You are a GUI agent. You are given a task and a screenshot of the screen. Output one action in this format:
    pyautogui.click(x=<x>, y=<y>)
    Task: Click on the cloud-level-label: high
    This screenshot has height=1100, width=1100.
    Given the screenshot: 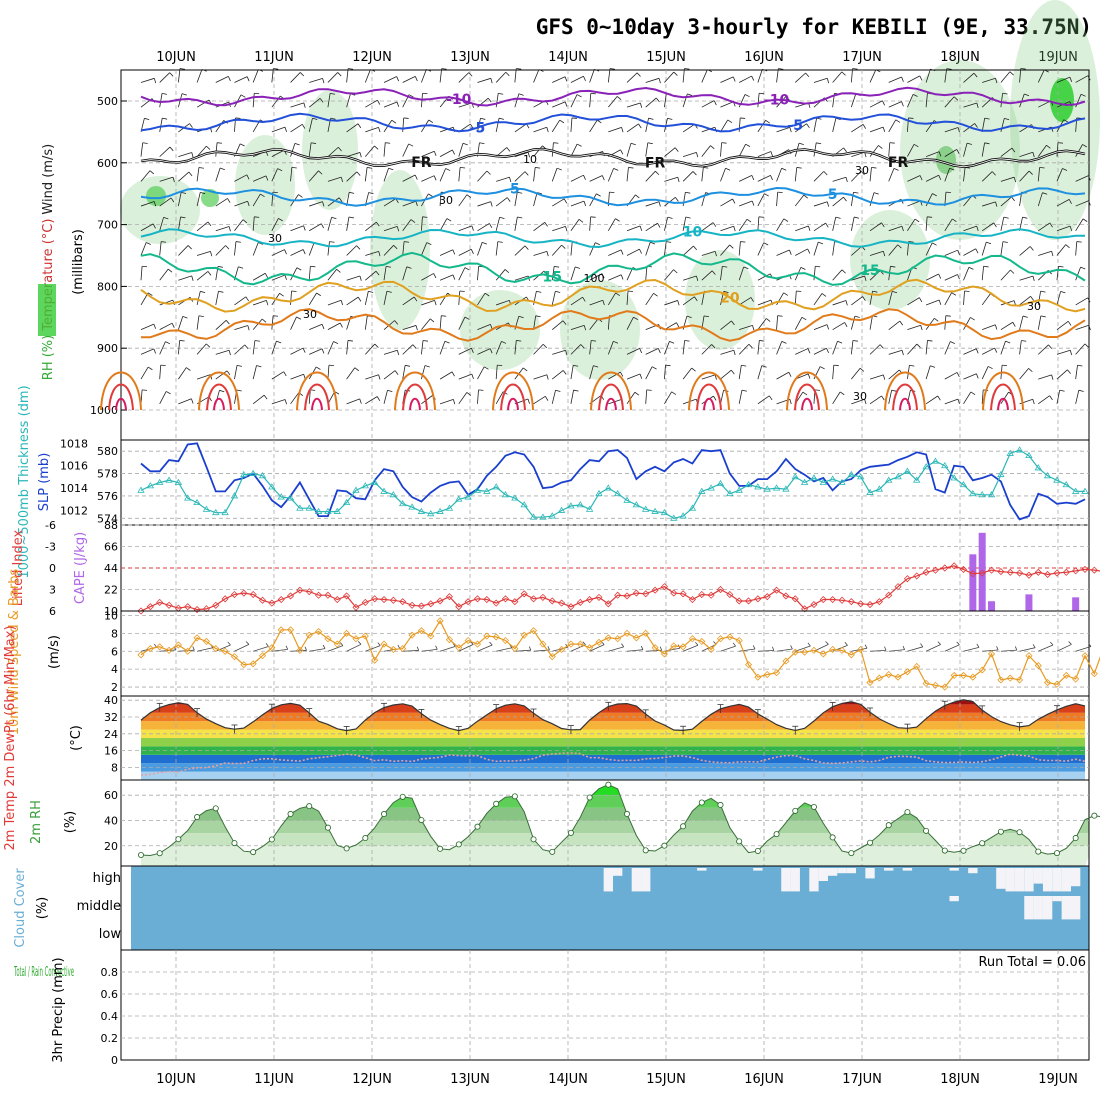 What is the action you would take?
    pyautogui.click(x=107, y=878)
    